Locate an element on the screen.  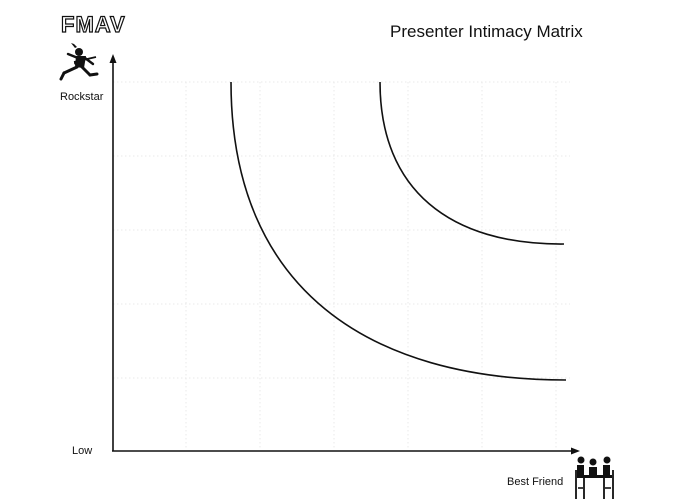
fmav-logo: FMAV is located at coordinates (93, 24).